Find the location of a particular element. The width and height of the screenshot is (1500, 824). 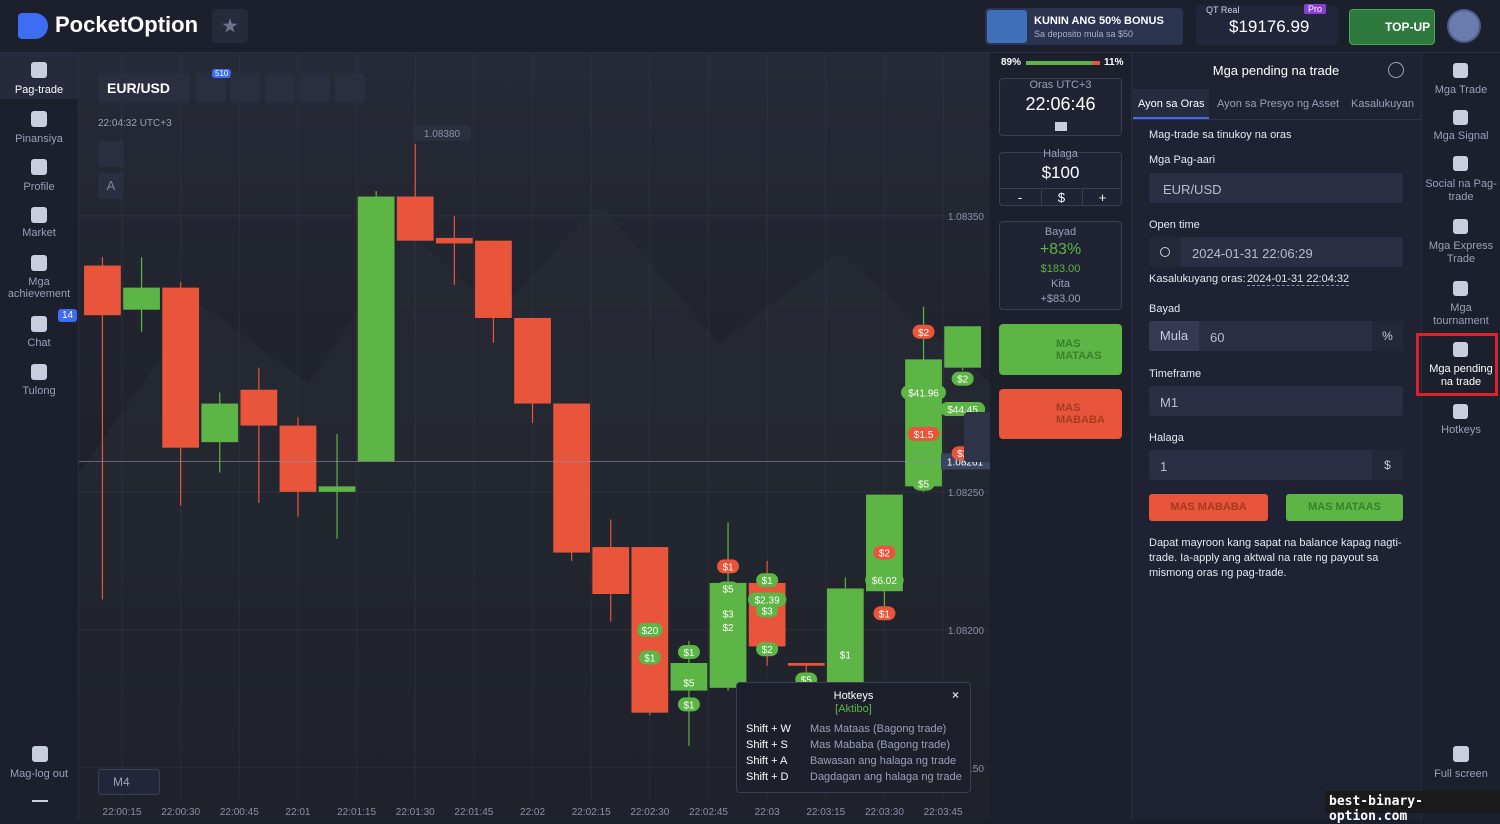

settings-button is located at coordinates (245, 88).